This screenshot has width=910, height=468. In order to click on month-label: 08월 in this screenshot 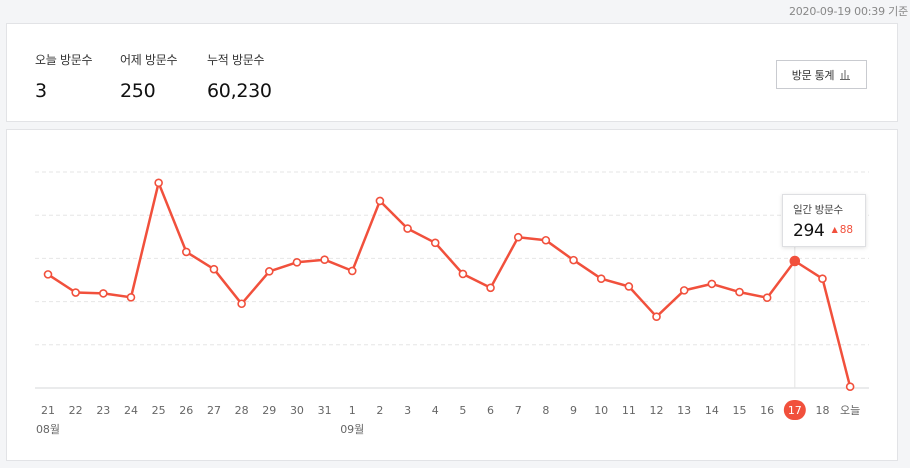, I will do `click(48, 429)`.